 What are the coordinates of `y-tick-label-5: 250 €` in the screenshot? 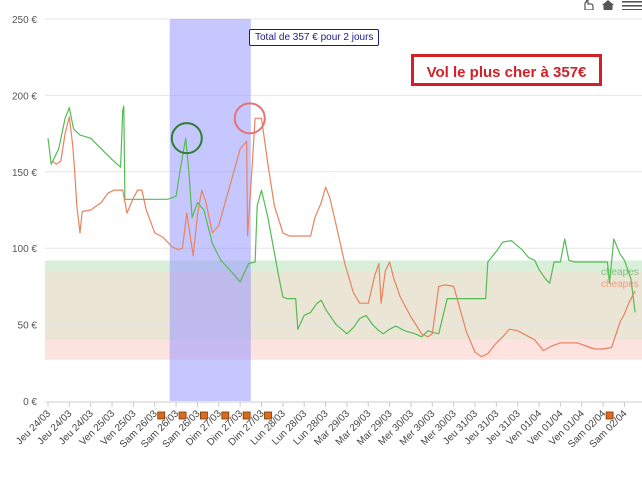 It's located at (24, 20).